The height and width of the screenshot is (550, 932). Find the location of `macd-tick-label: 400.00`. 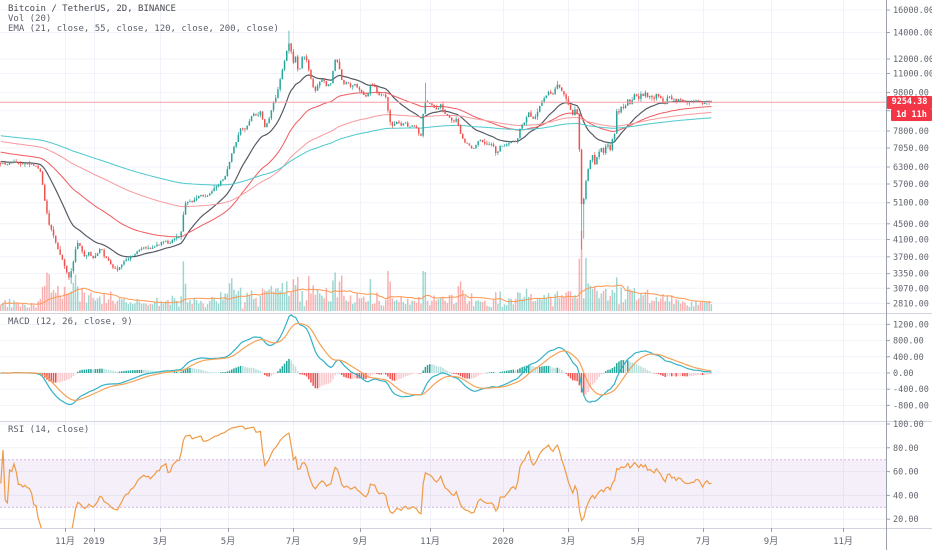

macd-tick-label: 400.00 is located at coordinates (908, 358).